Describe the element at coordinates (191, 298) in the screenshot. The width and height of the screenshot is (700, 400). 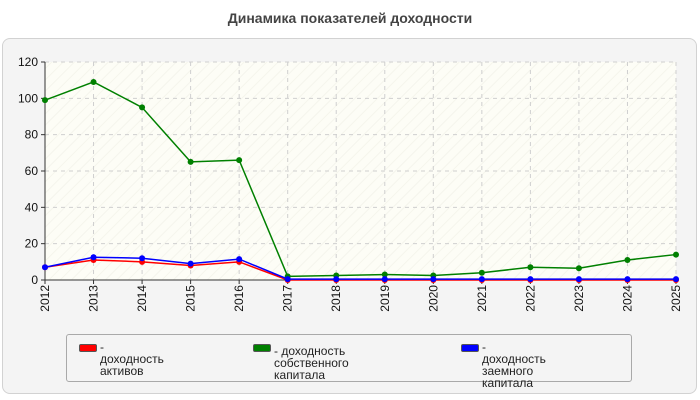
I see `x-tick-label: 2015` at that location.